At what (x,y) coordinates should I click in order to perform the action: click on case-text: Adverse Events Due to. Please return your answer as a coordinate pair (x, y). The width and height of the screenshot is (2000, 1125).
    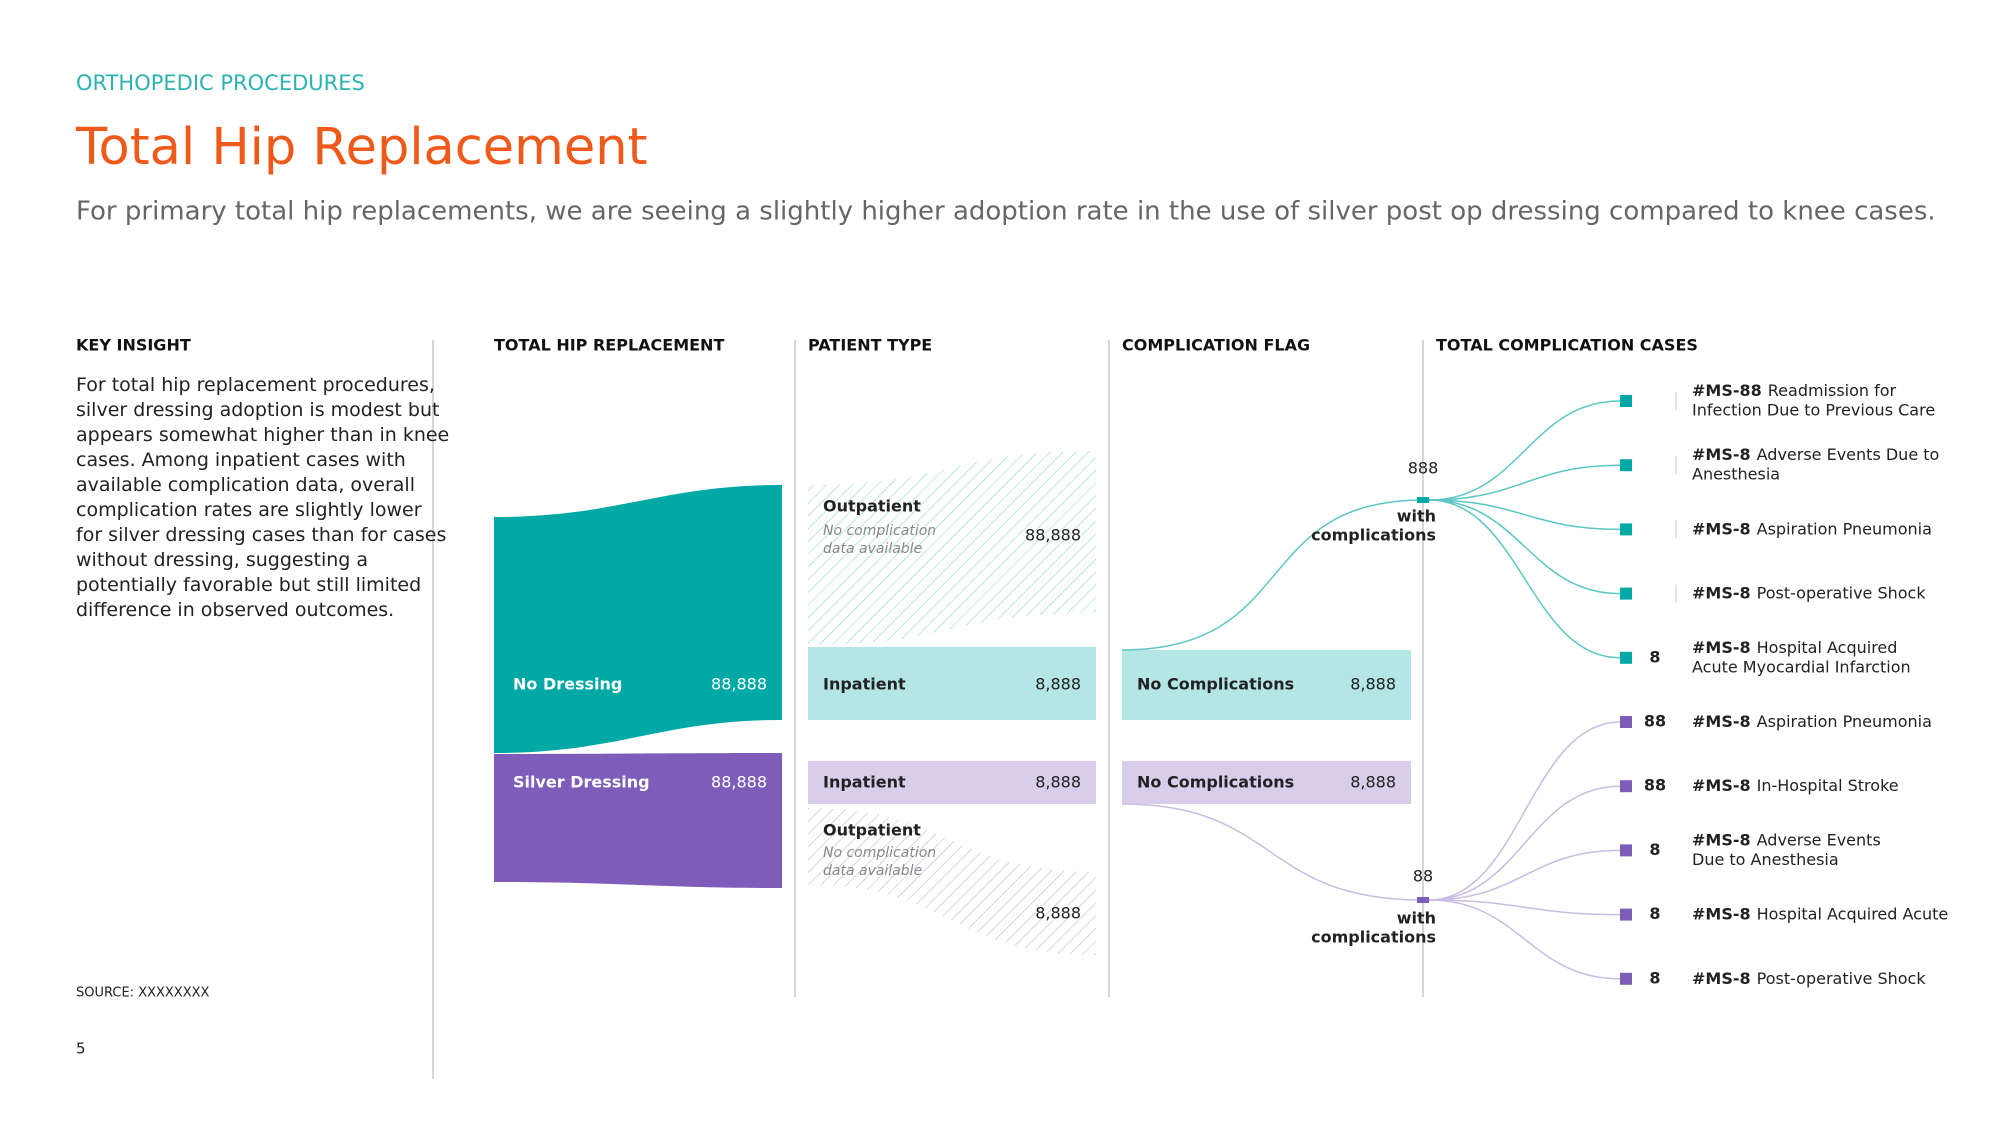
    Looking at the image, I should click on (1848, 454).